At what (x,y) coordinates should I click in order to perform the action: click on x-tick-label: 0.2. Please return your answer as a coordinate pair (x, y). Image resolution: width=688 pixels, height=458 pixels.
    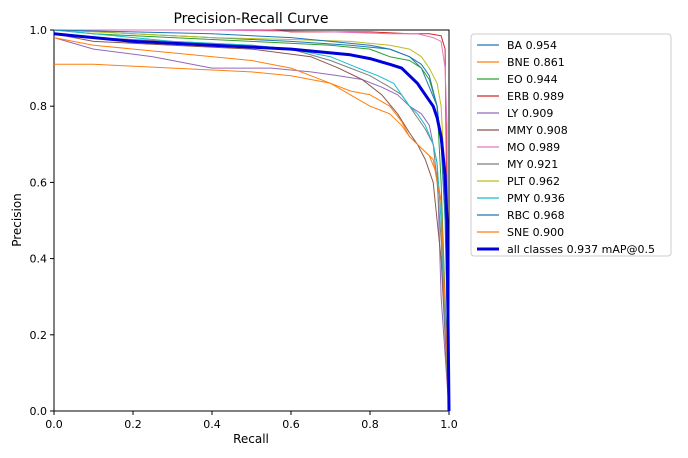
    Looking at the image, I should click on (133, 424).